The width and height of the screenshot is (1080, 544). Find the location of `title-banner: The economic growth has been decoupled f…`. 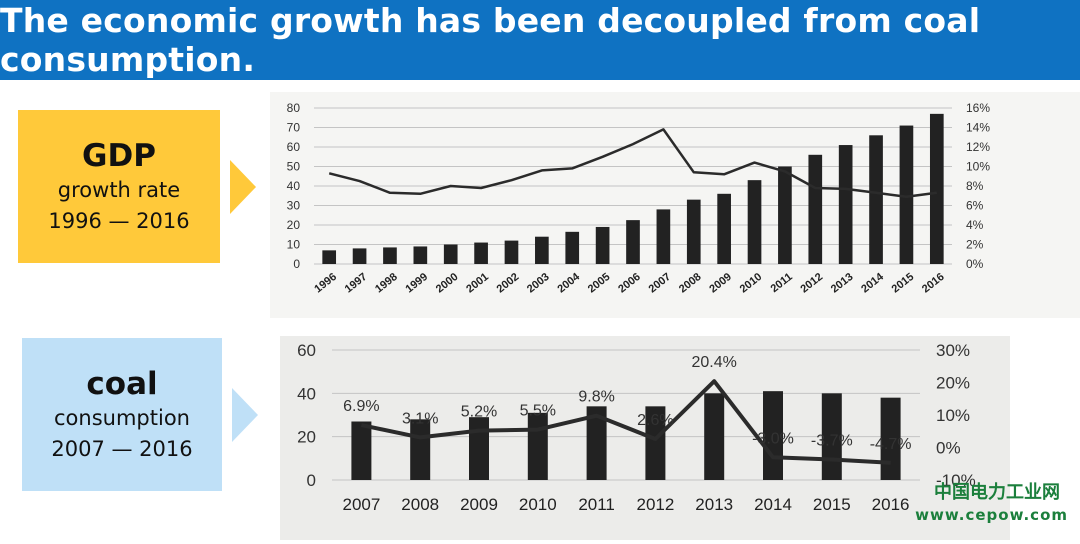

title-banner: The economic growth has been decoupled f… is located at coordinates (540, 40).